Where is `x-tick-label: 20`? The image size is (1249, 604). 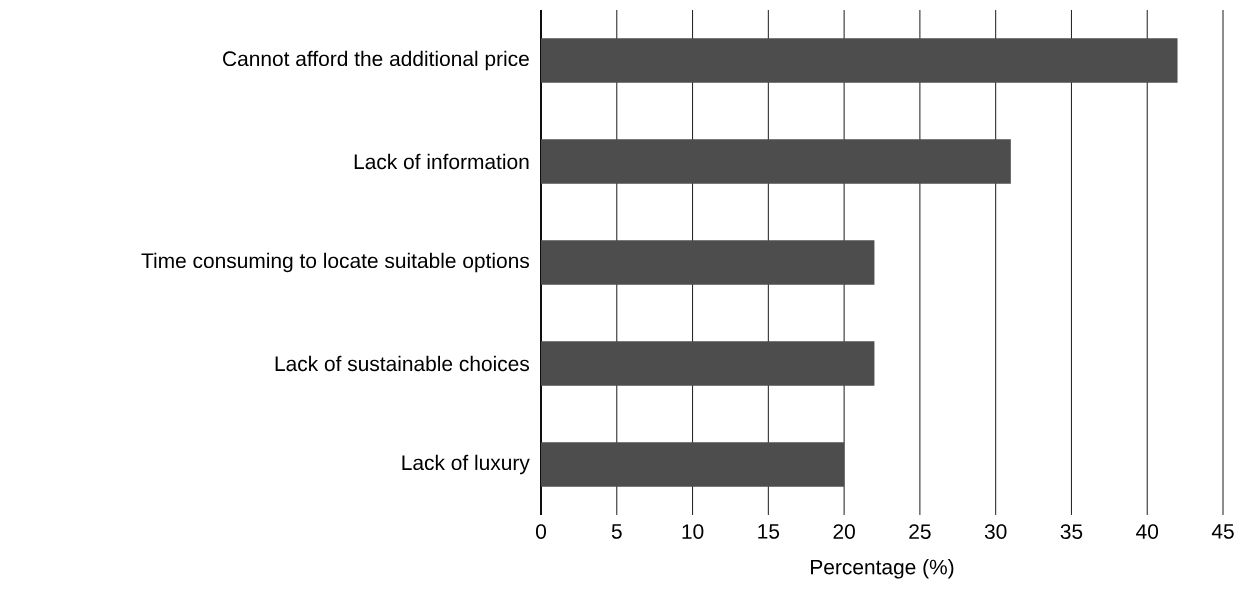 x-tick-label: 20 is located at coordinates (844, 531).